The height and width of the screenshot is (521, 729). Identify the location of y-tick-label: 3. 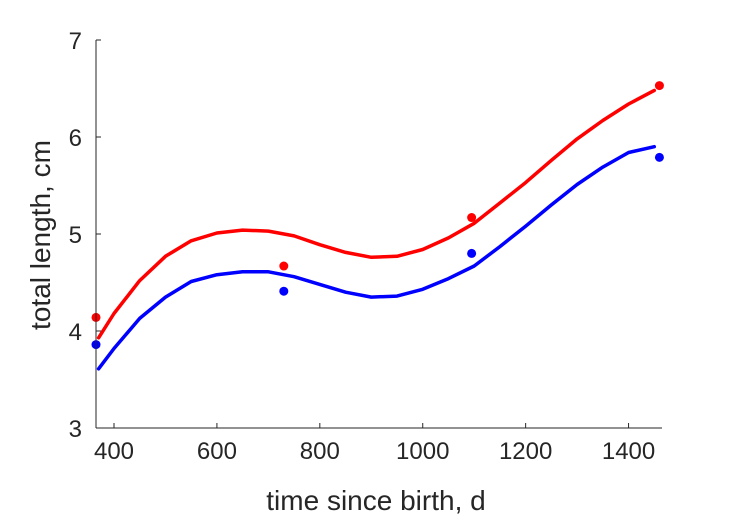
(75, 429).